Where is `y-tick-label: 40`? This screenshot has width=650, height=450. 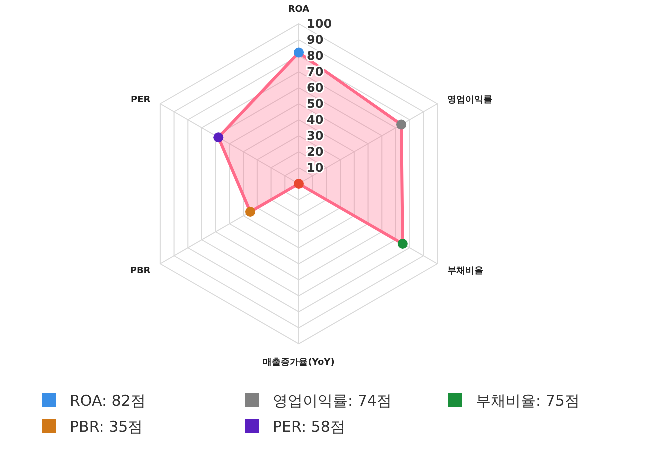 y-tick-label: 40 is located at coordinates (315, 120).